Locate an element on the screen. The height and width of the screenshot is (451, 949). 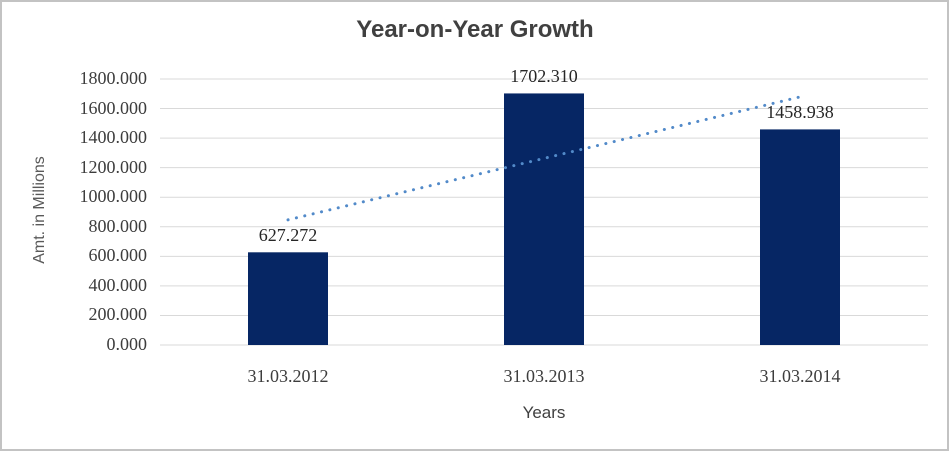
y-tick-label: 200.000 is located at coordinates (118, 314).